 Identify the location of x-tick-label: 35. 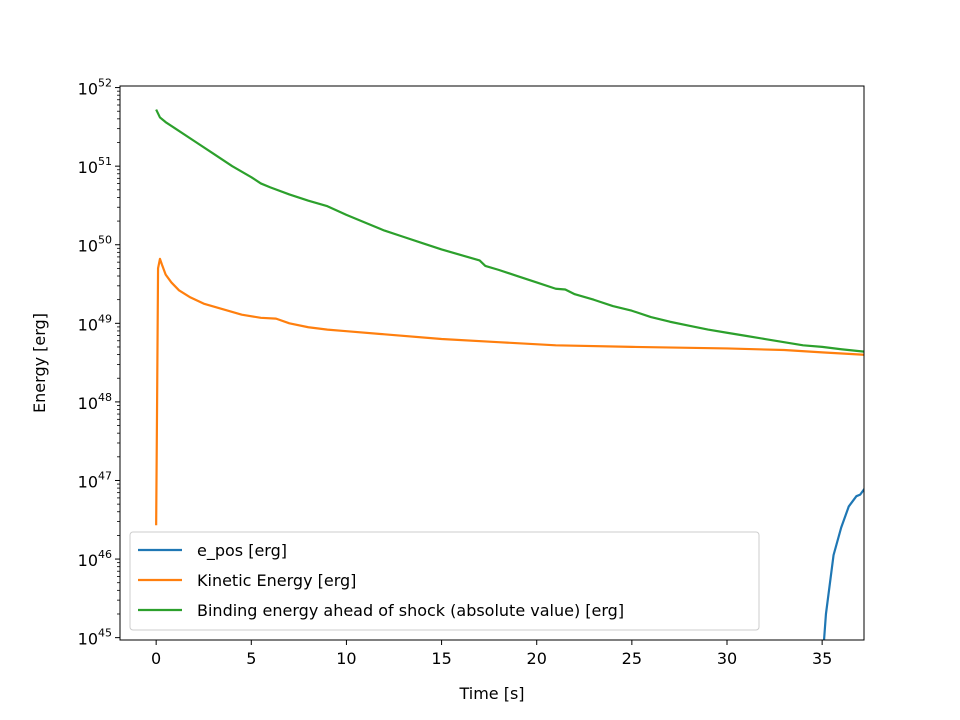
(822, 658).